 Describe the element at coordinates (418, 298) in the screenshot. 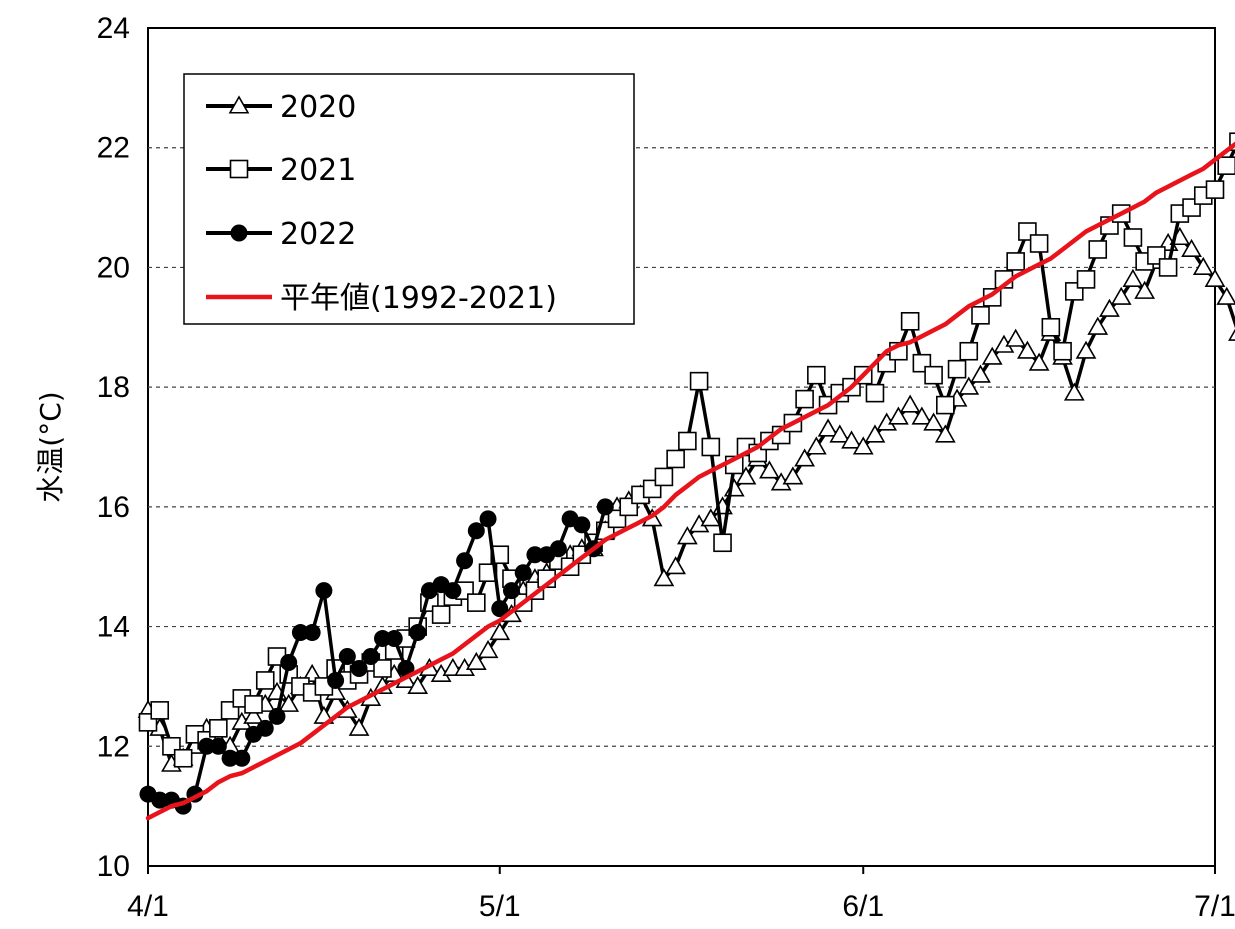

I see `legend-label: 平年値(1992-2021)` at that location.